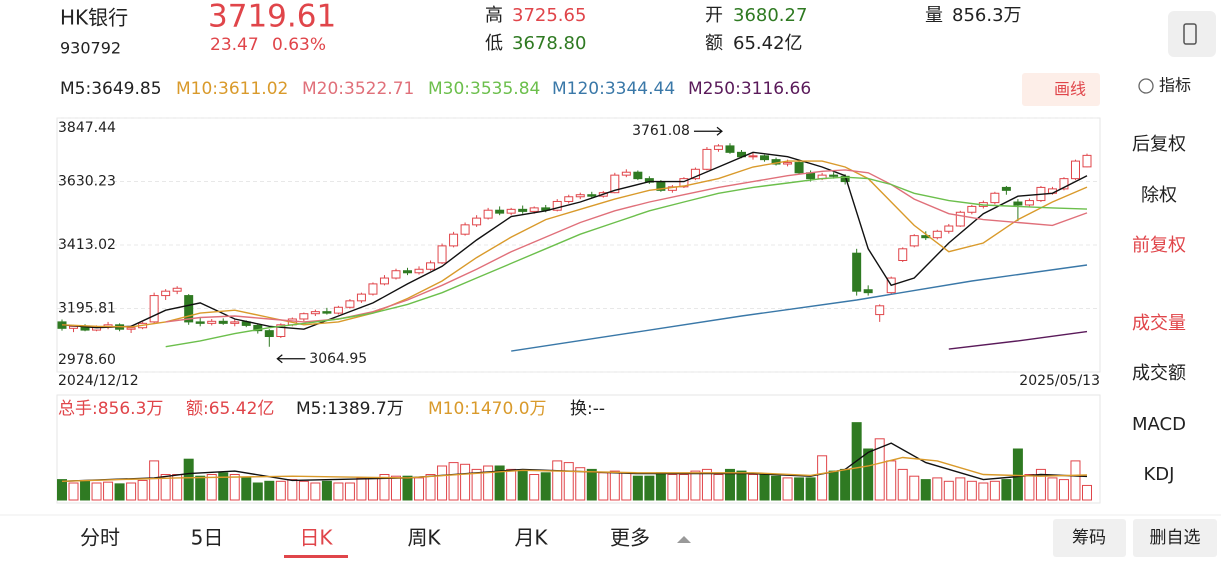 This screenshot has width=1221, height=561. I want to click on device-button, so click(1192, 34).